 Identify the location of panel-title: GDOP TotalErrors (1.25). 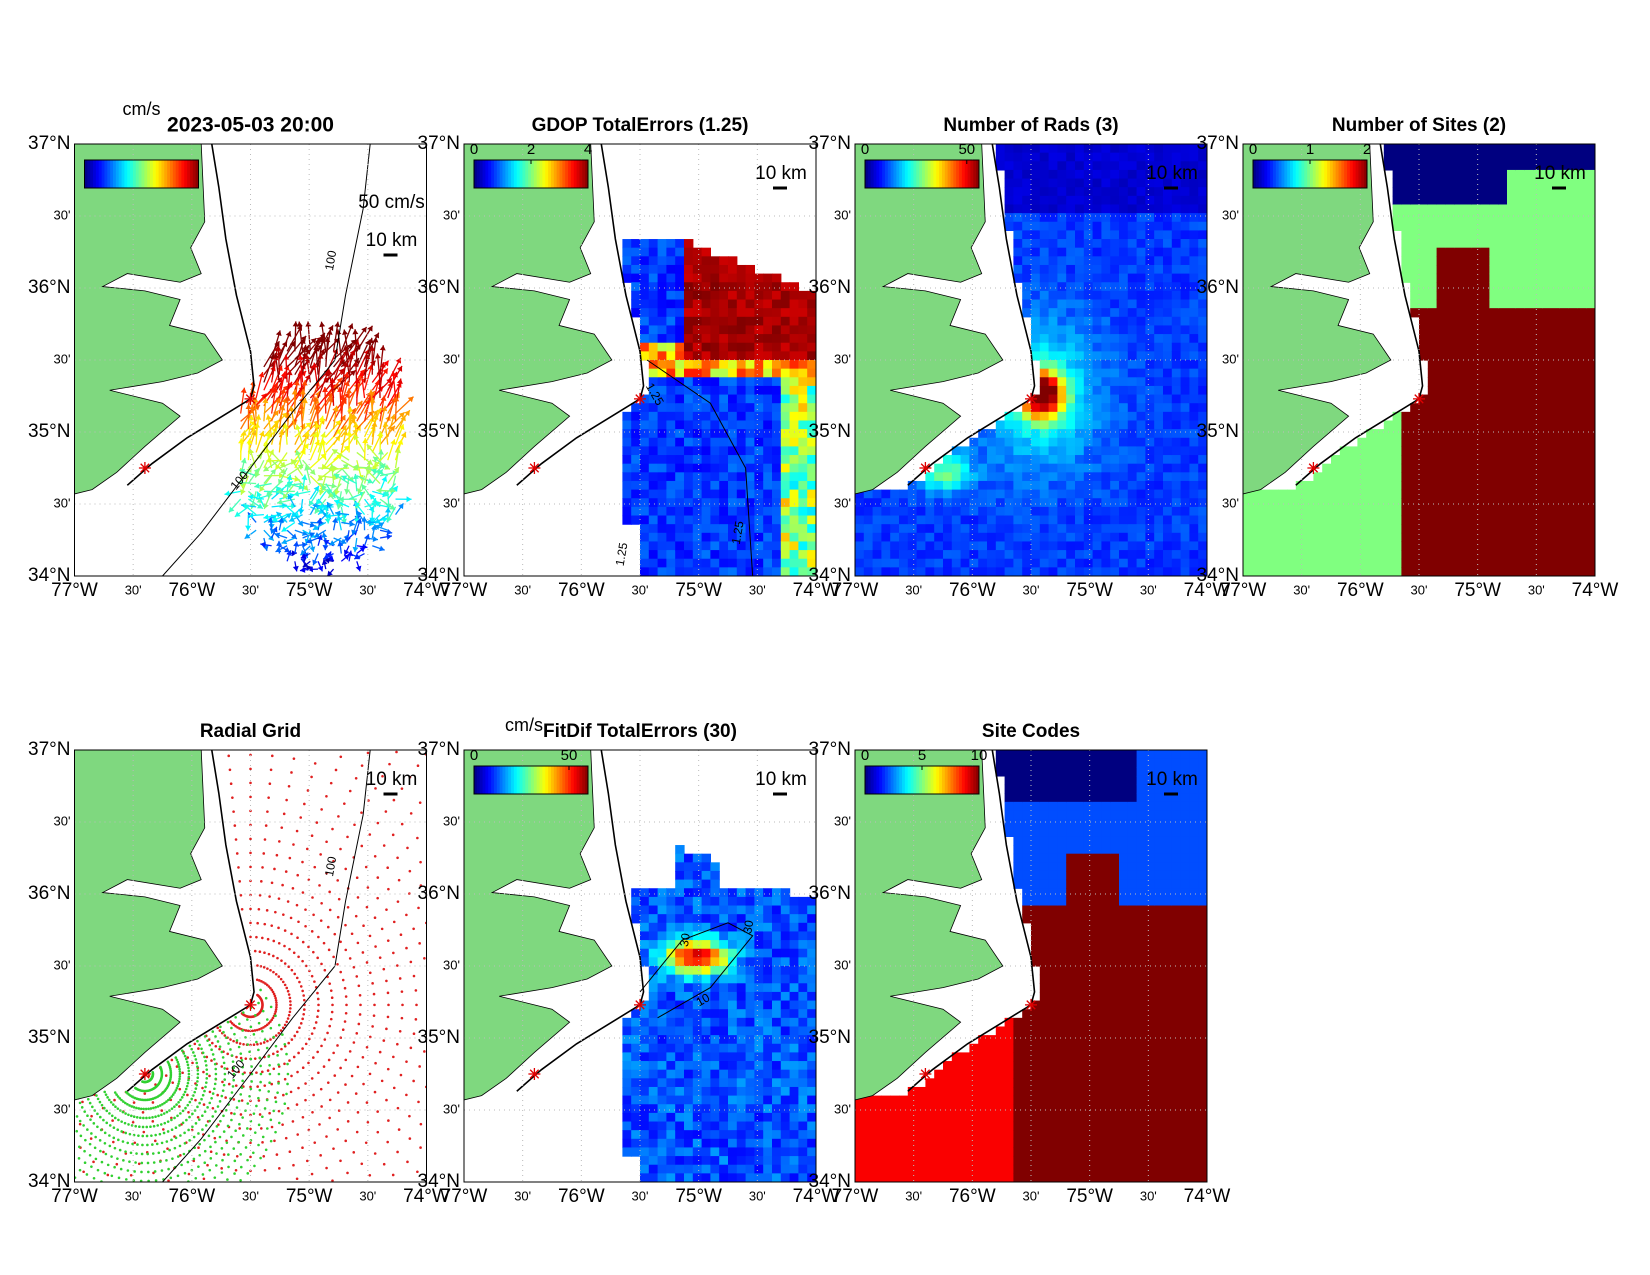
(640, 125).